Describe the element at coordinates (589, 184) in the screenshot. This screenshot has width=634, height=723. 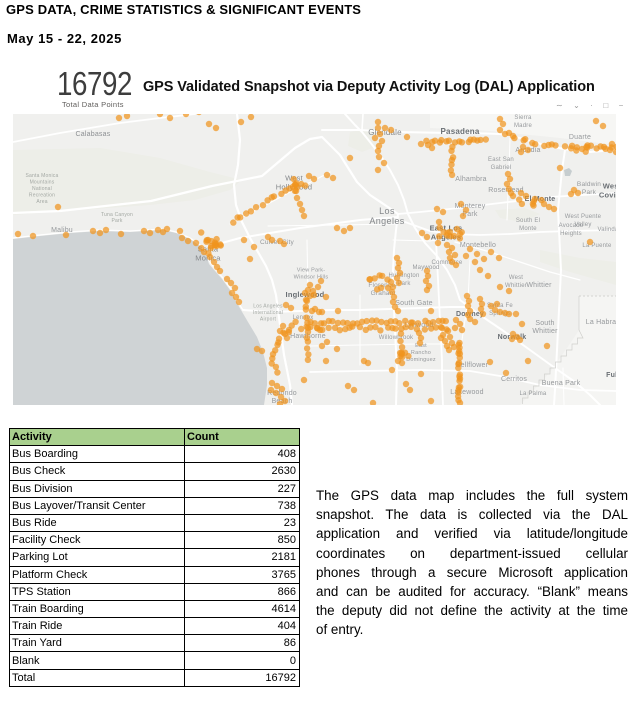
I see `svg-text: Baldwin` at that location.